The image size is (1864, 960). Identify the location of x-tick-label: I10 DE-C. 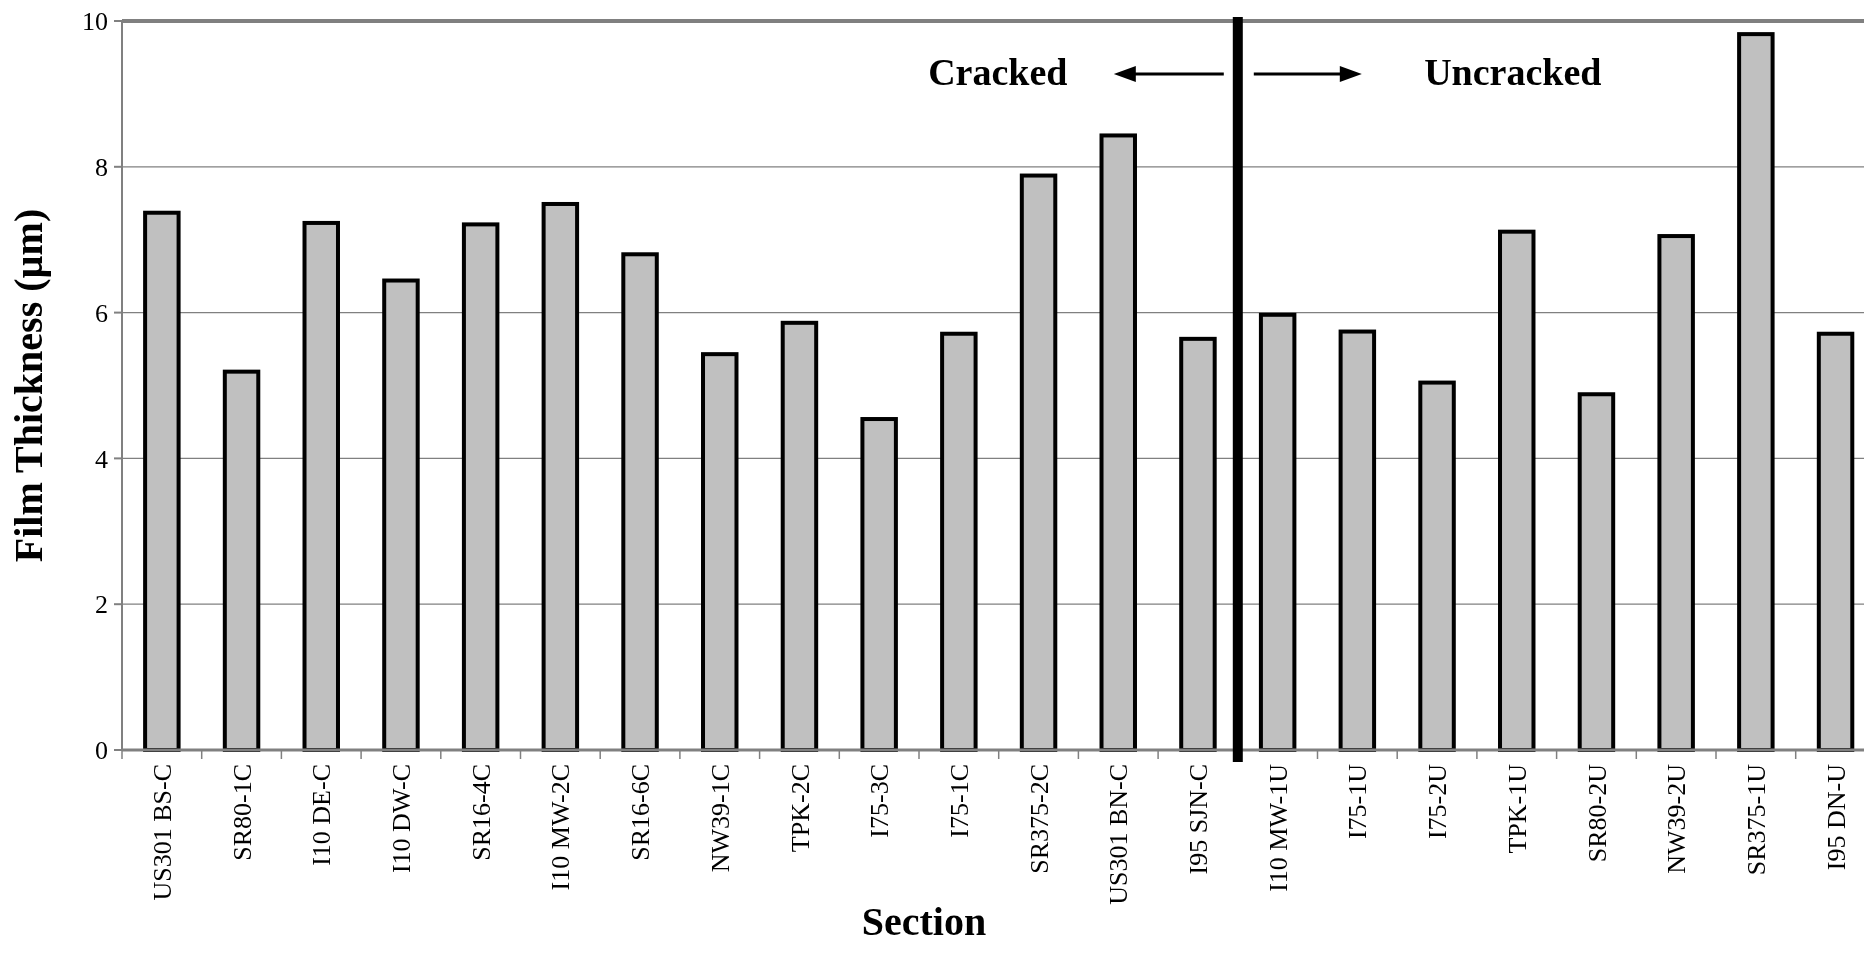
(322, 815).